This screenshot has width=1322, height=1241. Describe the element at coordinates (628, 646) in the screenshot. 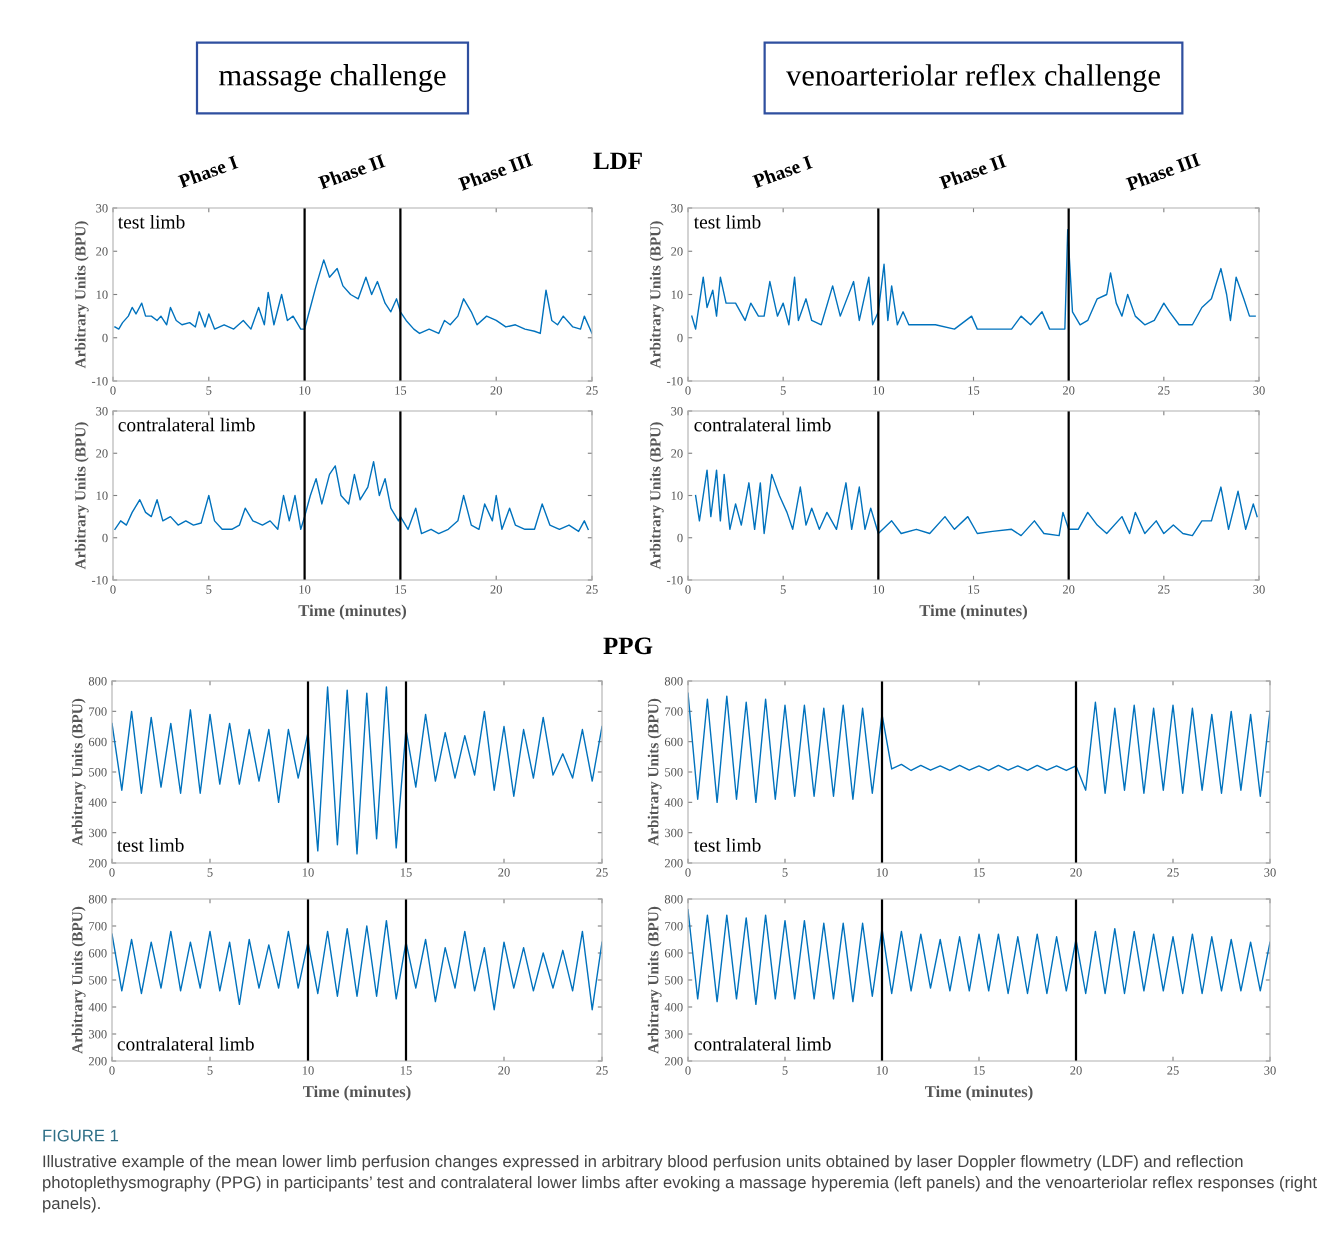

I see `chart-subtitle: PPG` at that location.